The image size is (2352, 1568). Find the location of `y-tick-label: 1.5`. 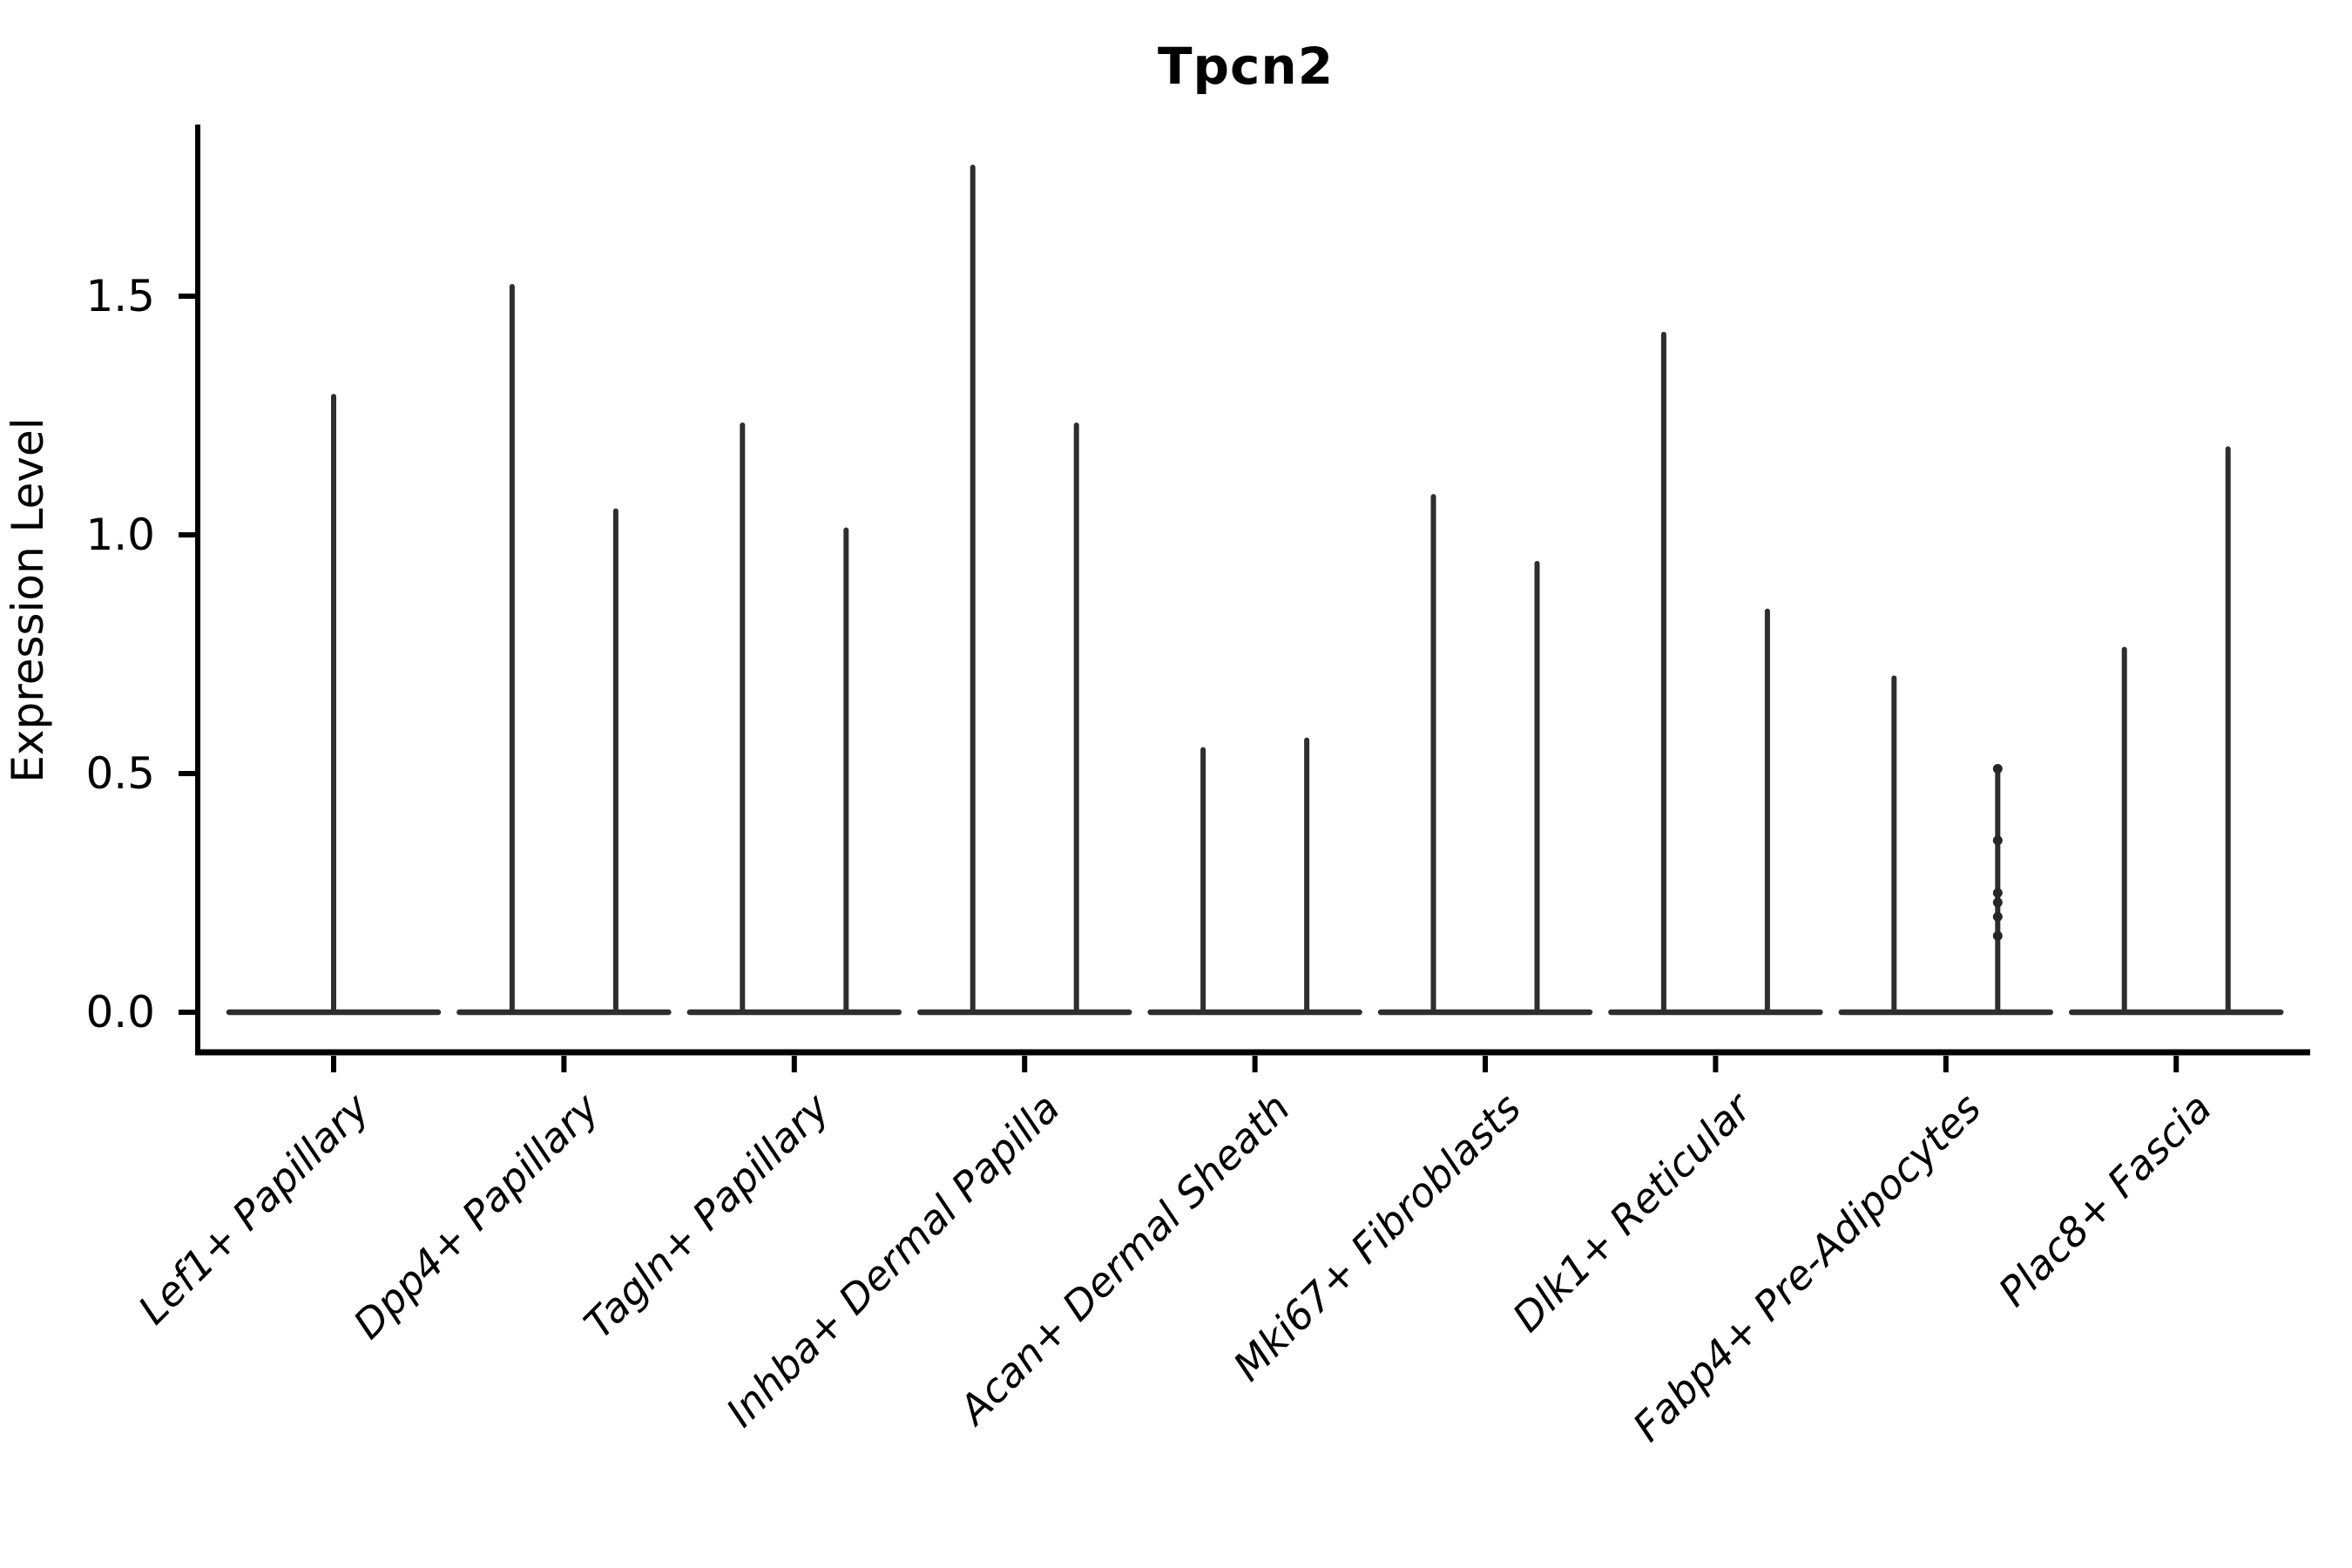

y-tick-label: 1.5 is located at coordinates (120, 296).